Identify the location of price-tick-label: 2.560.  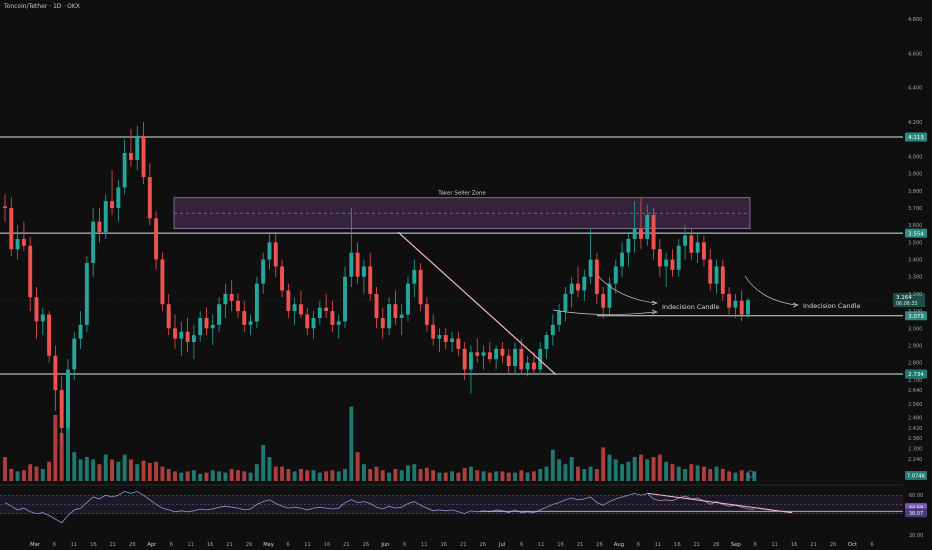
(915, 405).